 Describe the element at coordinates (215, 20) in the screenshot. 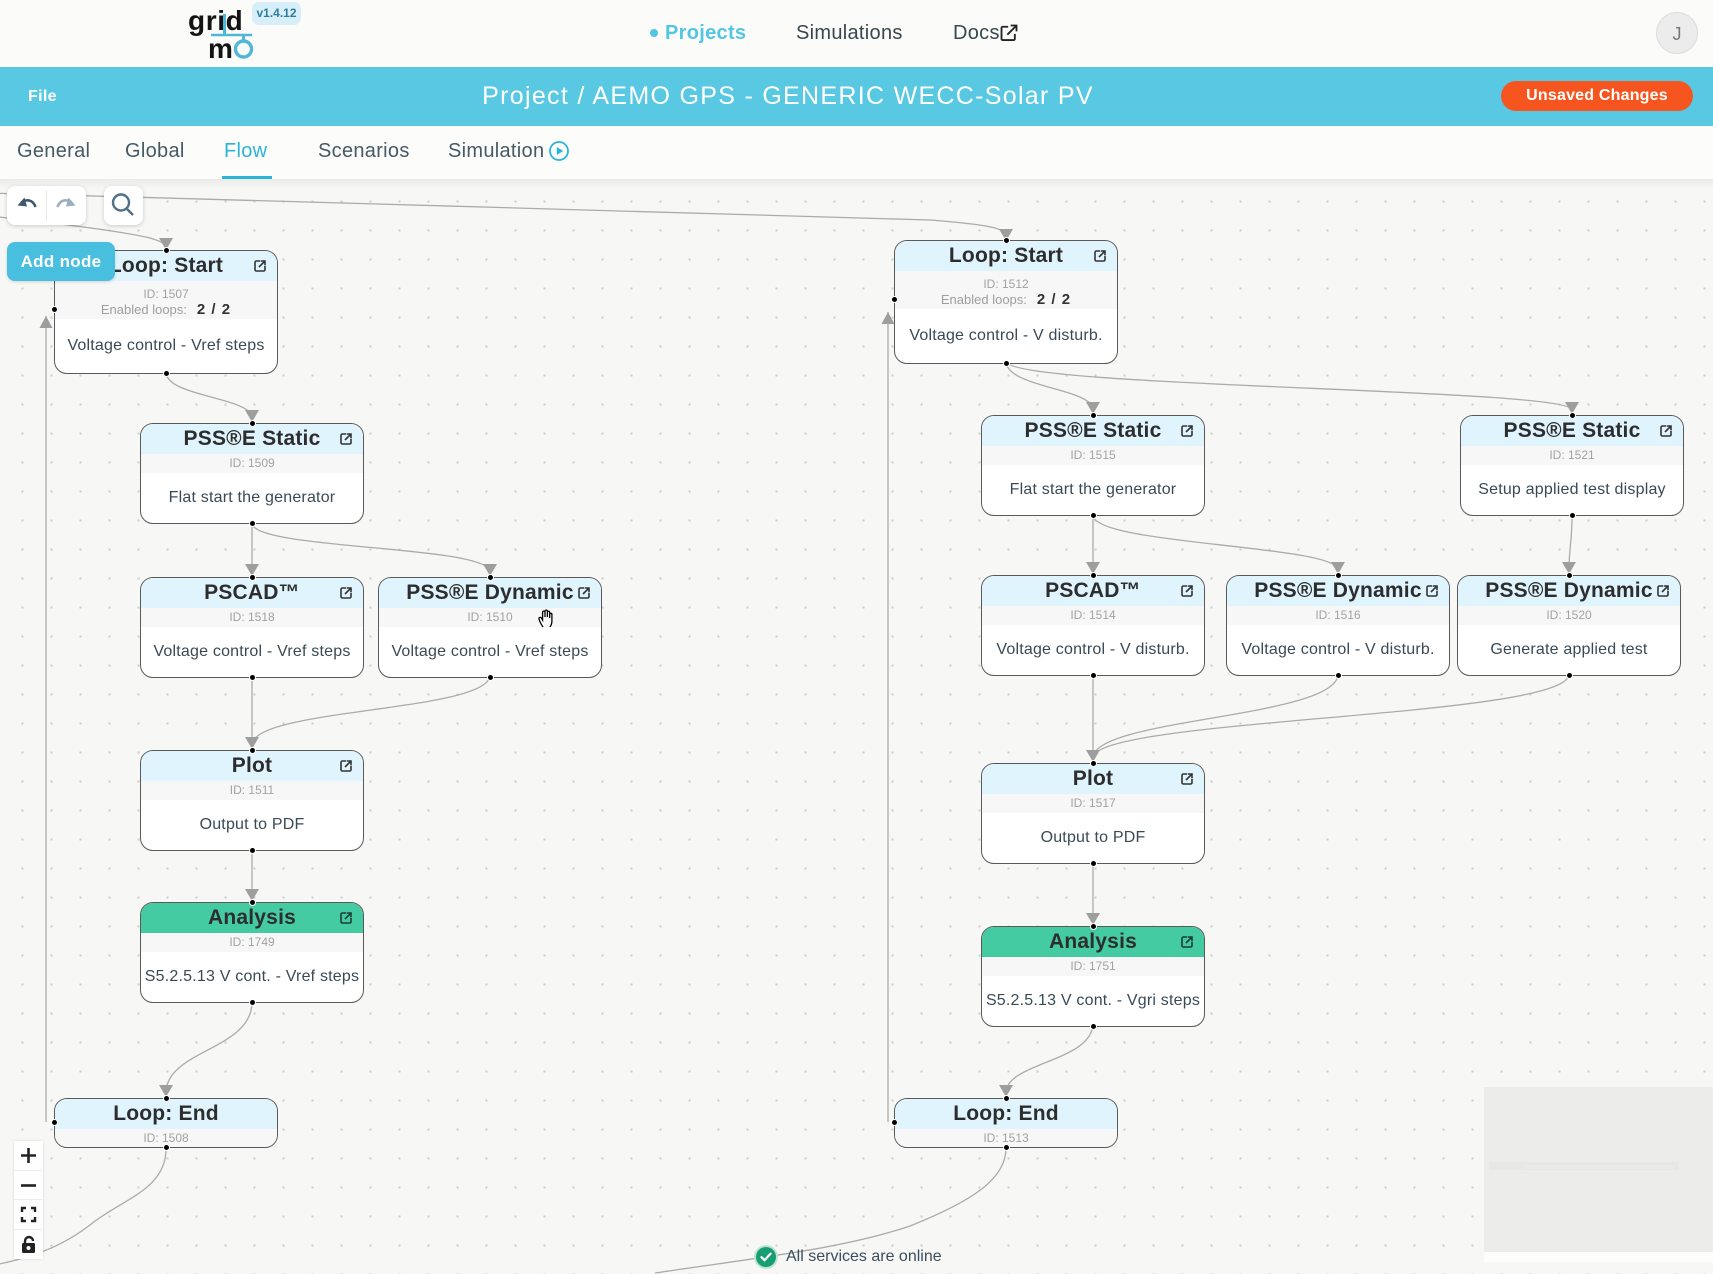

I see `svg-text: grid` at that location.